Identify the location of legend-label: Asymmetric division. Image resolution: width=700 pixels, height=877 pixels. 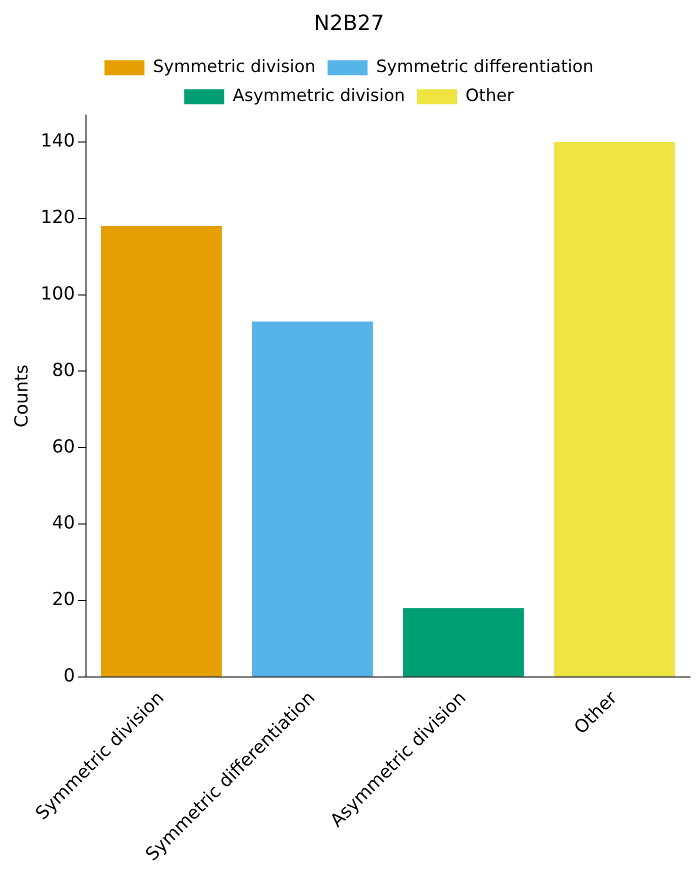
(319, 96).